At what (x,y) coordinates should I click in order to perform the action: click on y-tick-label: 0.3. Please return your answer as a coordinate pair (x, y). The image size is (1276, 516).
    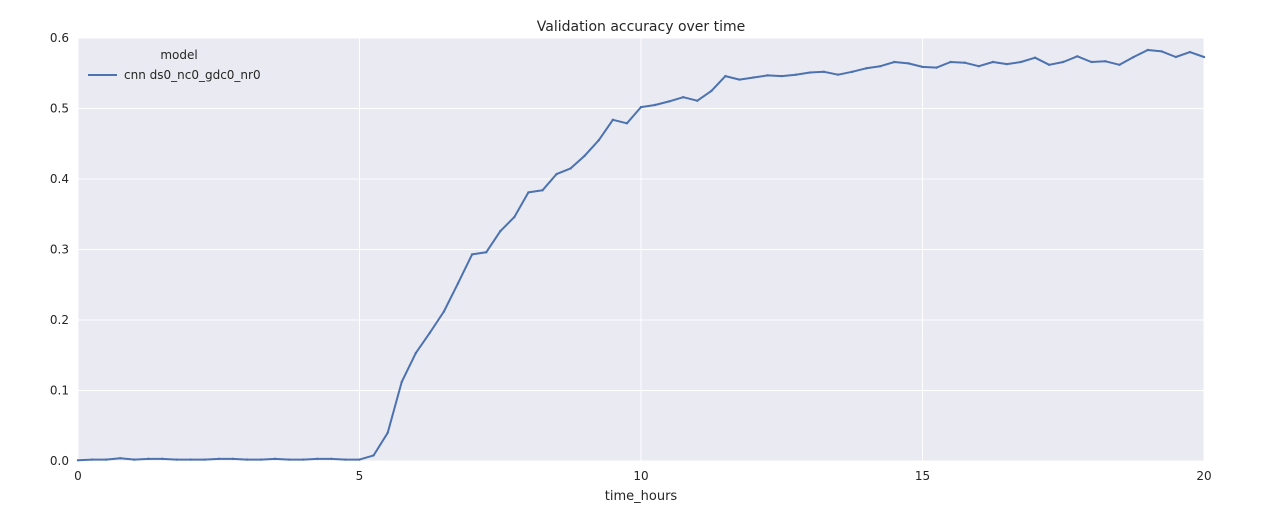
    Looking at the image, I should click on (59, 250).